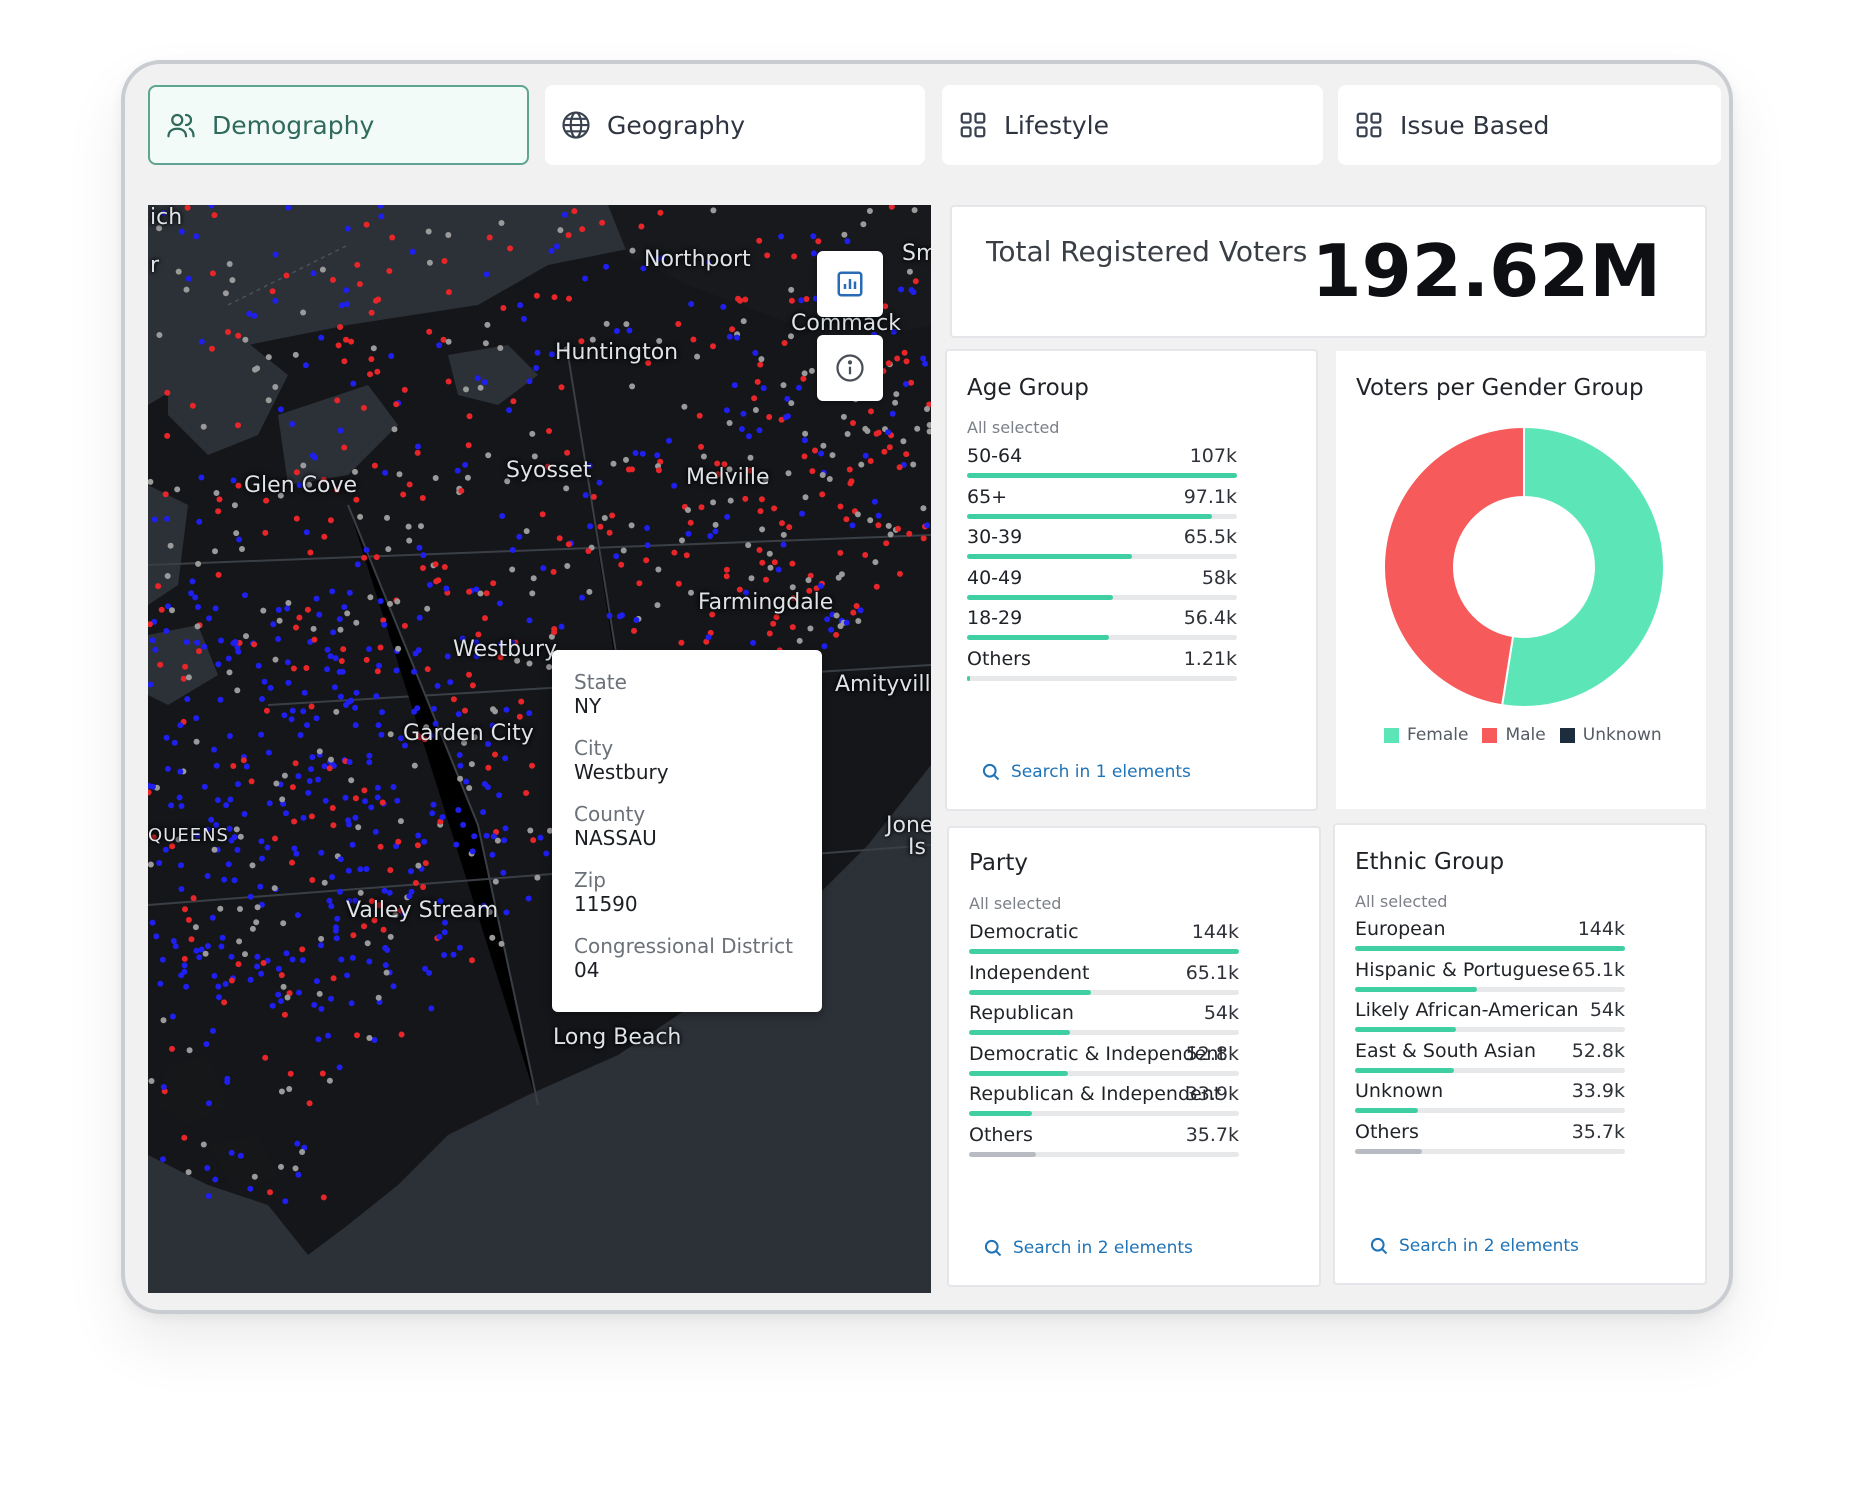 This screenshot has width=1853, height=1495. Describe the element at coordinates (1086, 772) in the screenshot. I see `age-group-search: Search in 1 elements` at that location.